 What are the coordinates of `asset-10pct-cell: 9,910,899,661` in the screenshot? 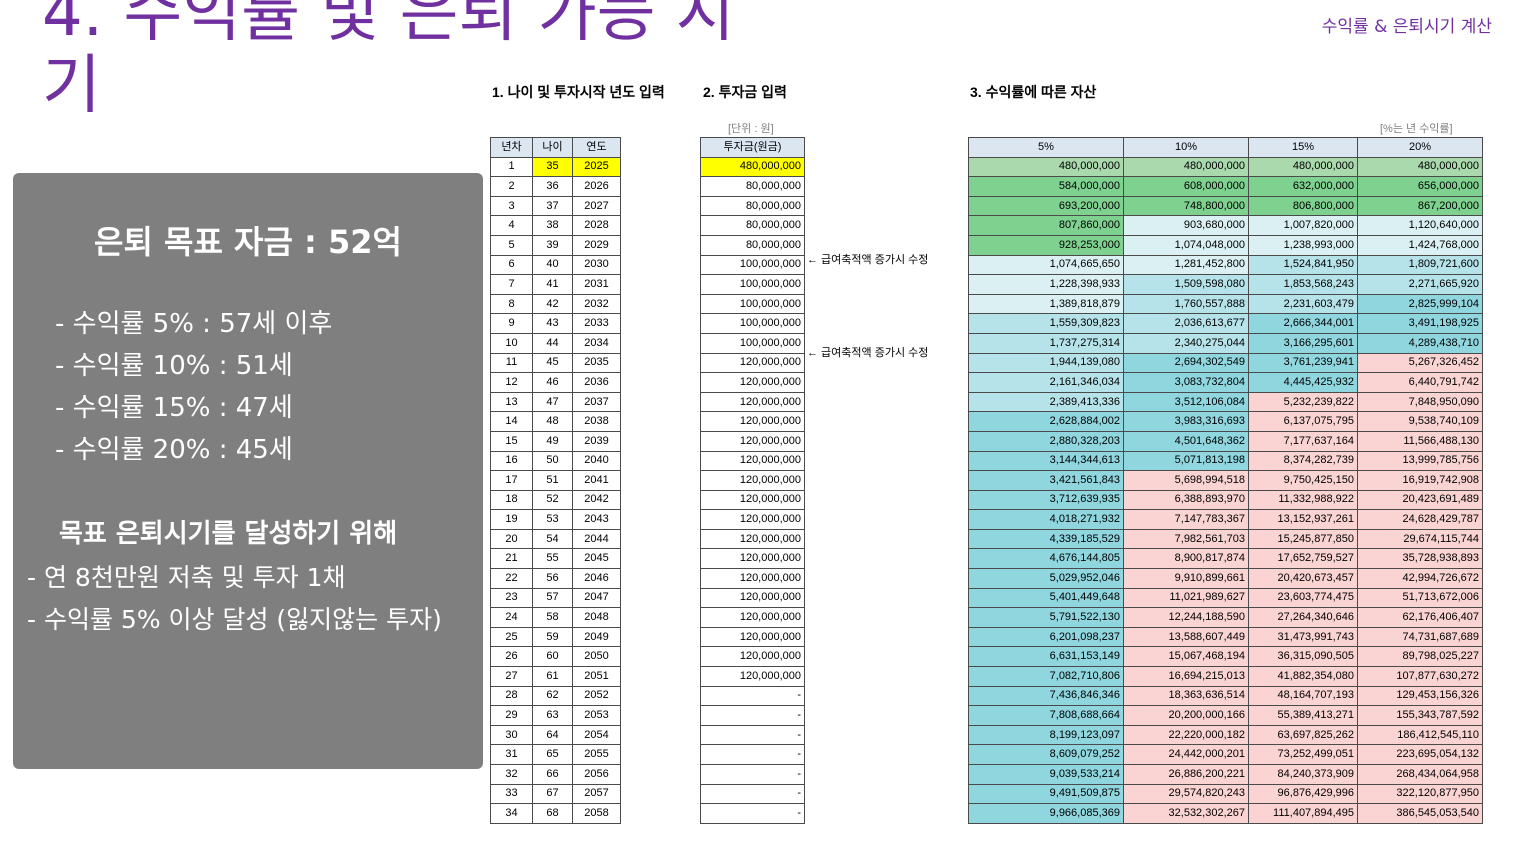 It's located at (1186, 578).